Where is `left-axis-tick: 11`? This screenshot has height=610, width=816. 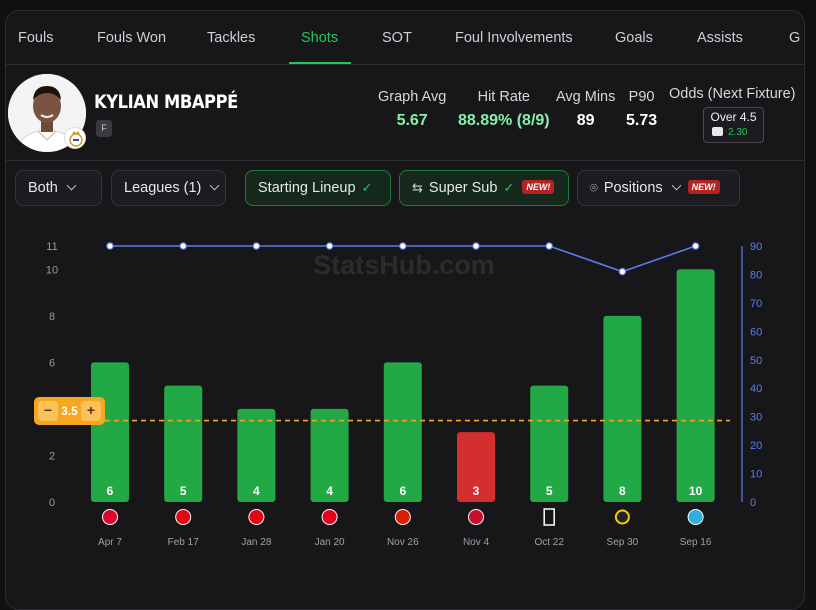 left-axis-tick: 11 is located at coordinates (51, 247).